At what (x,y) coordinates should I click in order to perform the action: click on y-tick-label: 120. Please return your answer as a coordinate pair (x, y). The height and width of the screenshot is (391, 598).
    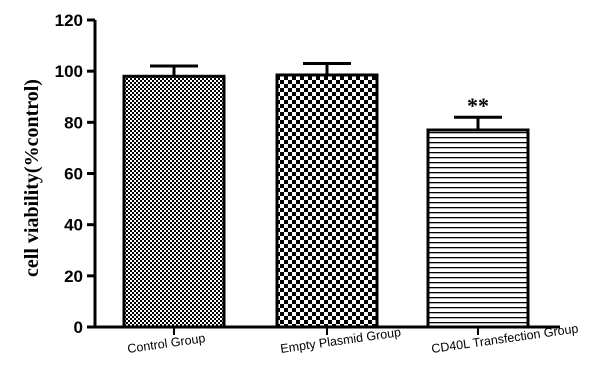
    Looking at the image, I should click on (69, 20).